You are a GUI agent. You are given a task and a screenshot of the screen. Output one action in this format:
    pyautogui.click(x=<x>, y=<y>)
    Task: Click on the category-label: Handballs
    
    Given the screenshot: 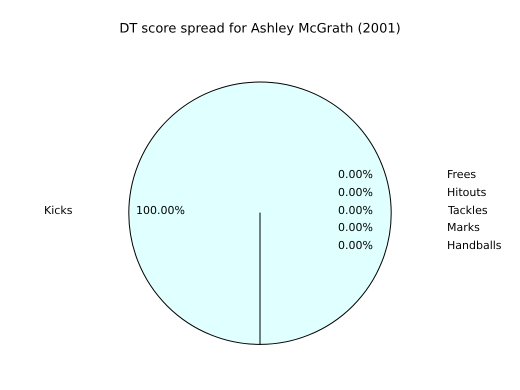 What is the action you would take?
    pyautogui.click(x=474, y=245)
    